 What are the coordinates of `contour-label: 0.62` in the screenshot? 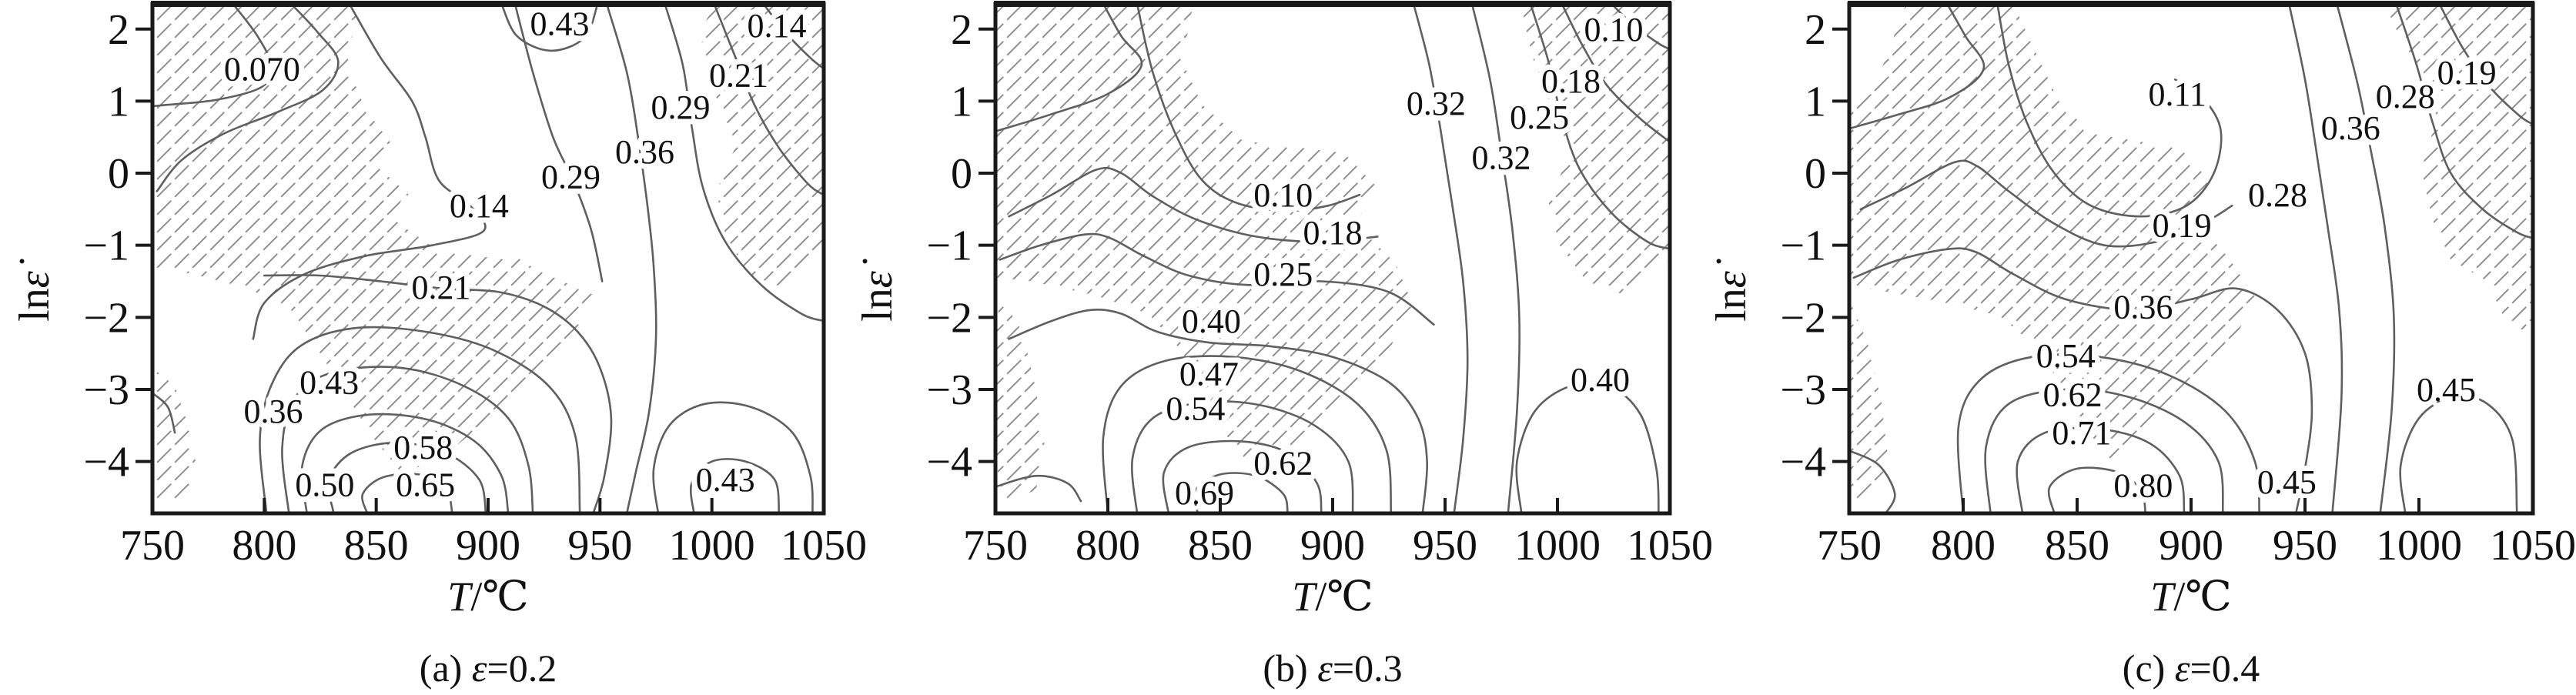 It's located at (2073, 395).